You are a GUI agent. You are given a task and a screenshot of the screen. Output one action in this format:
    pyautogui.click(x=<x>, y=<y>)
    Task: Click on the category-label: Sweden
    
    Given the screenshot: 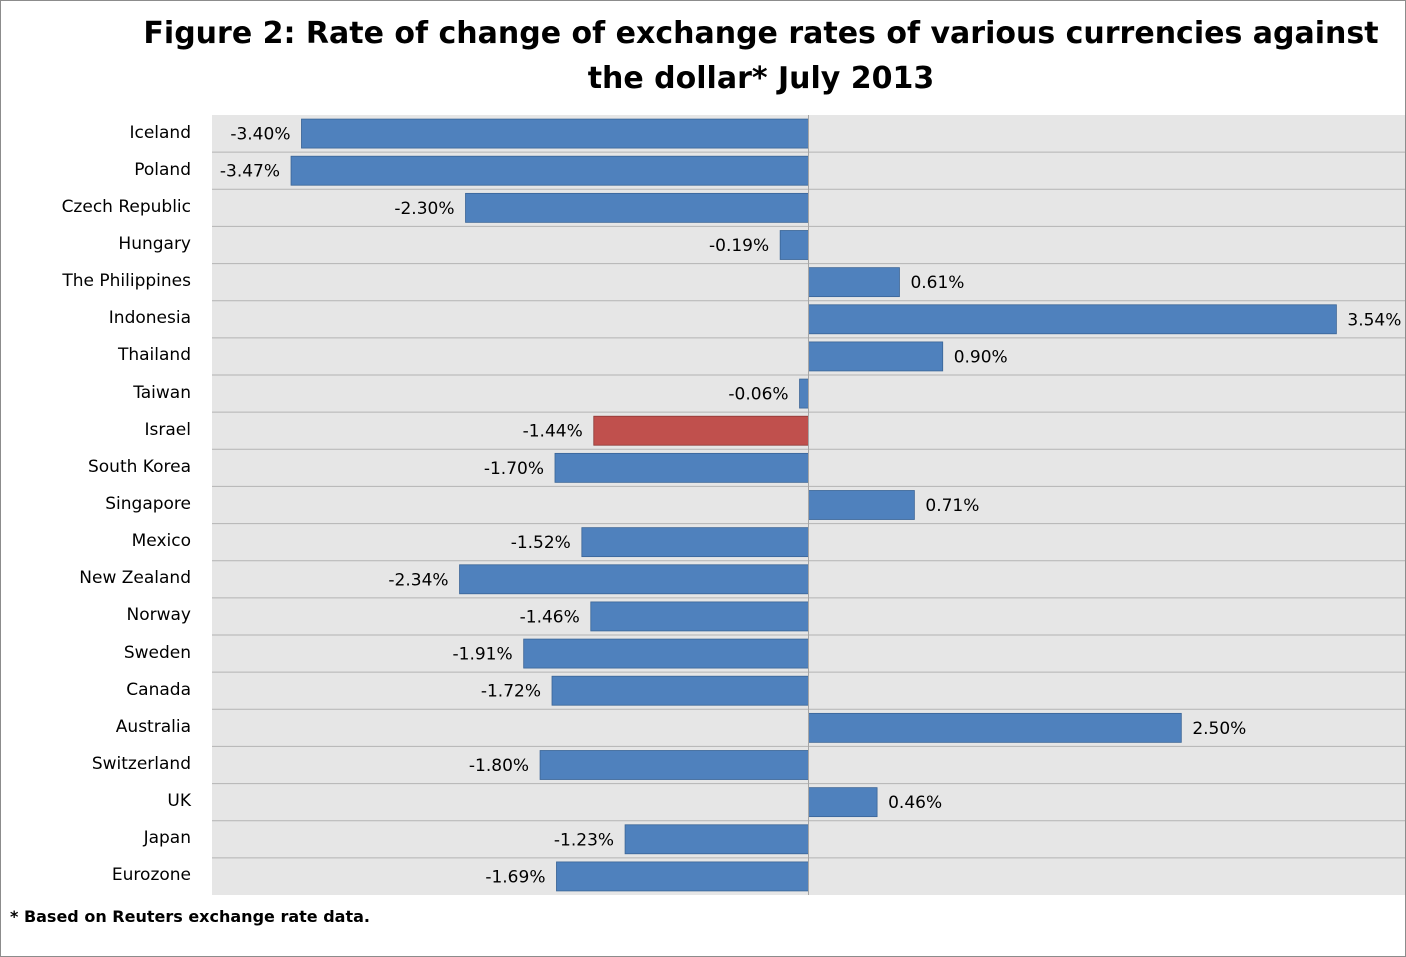 What is the action you would take?
    pyautogui.click(x=157, y=652)
    